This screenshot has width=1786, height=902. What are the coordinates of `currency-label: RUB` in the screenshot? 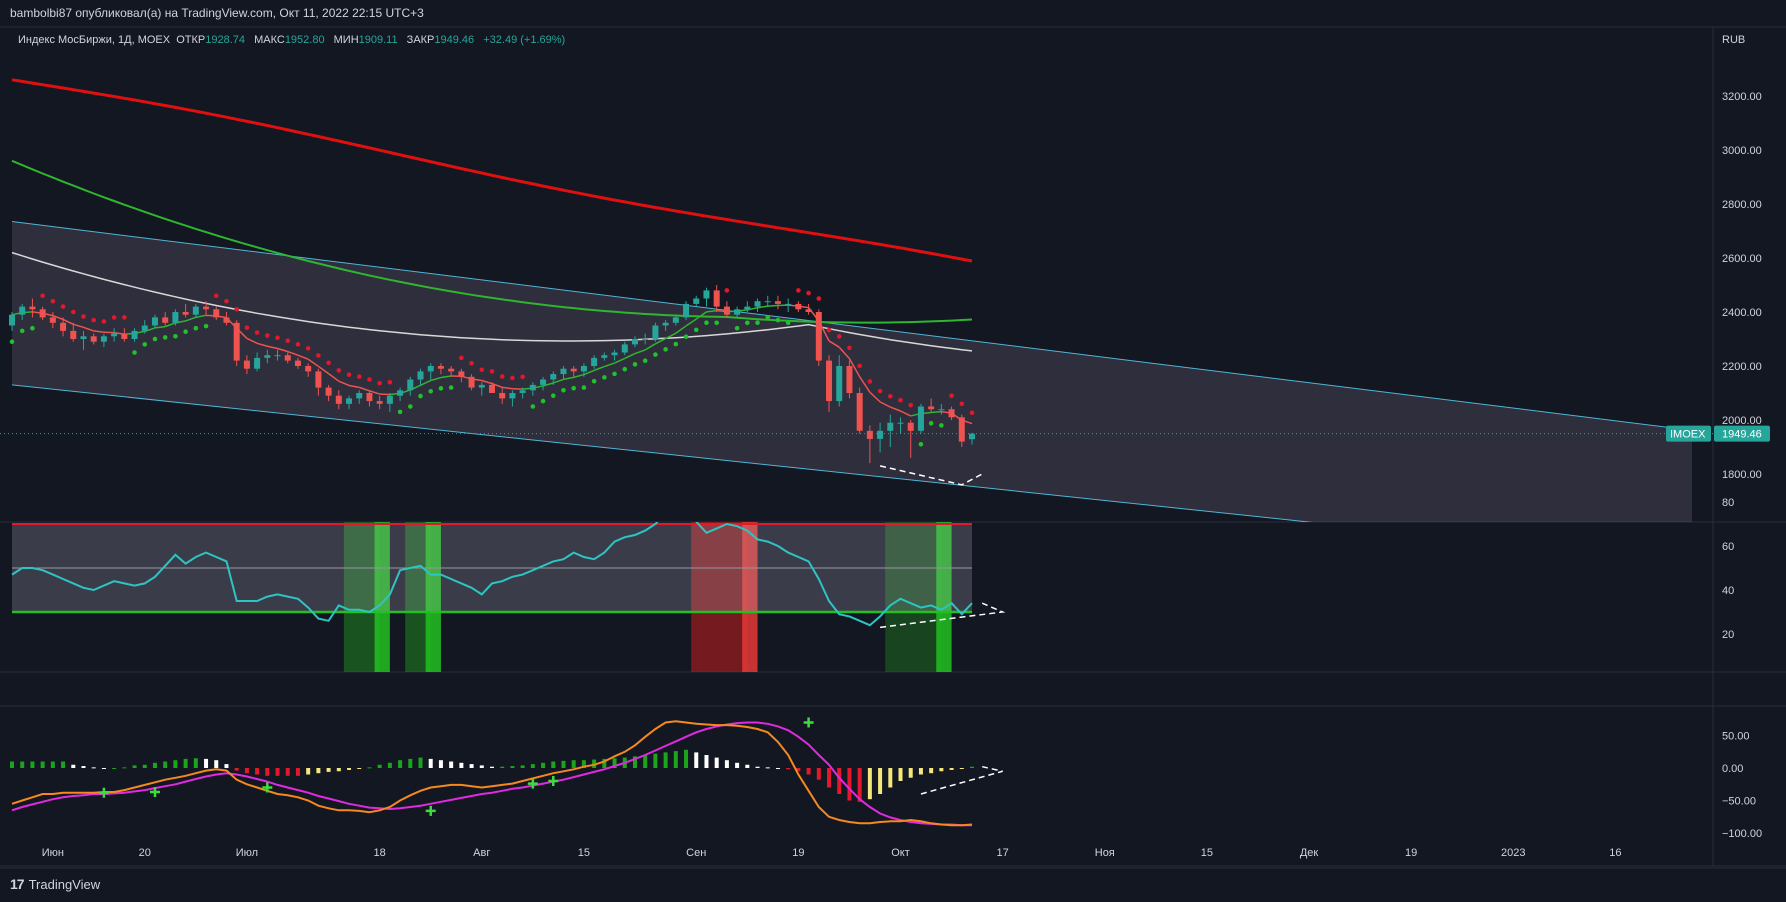 It's located at (1734, 40).